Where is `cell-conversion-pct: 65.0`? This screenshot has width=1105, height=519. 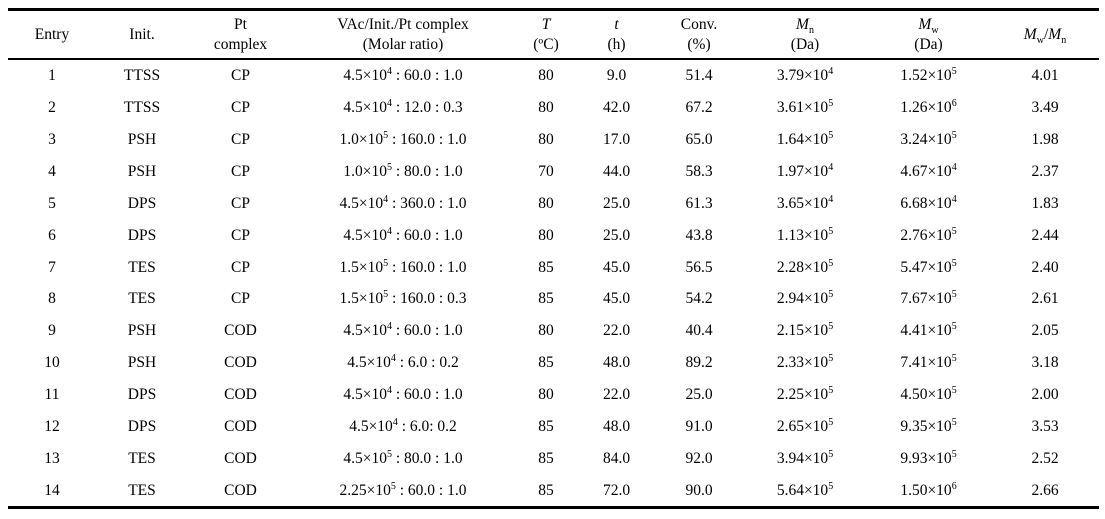 cell-conversion-pct: 65.0 is located at coordinates (699, 140).